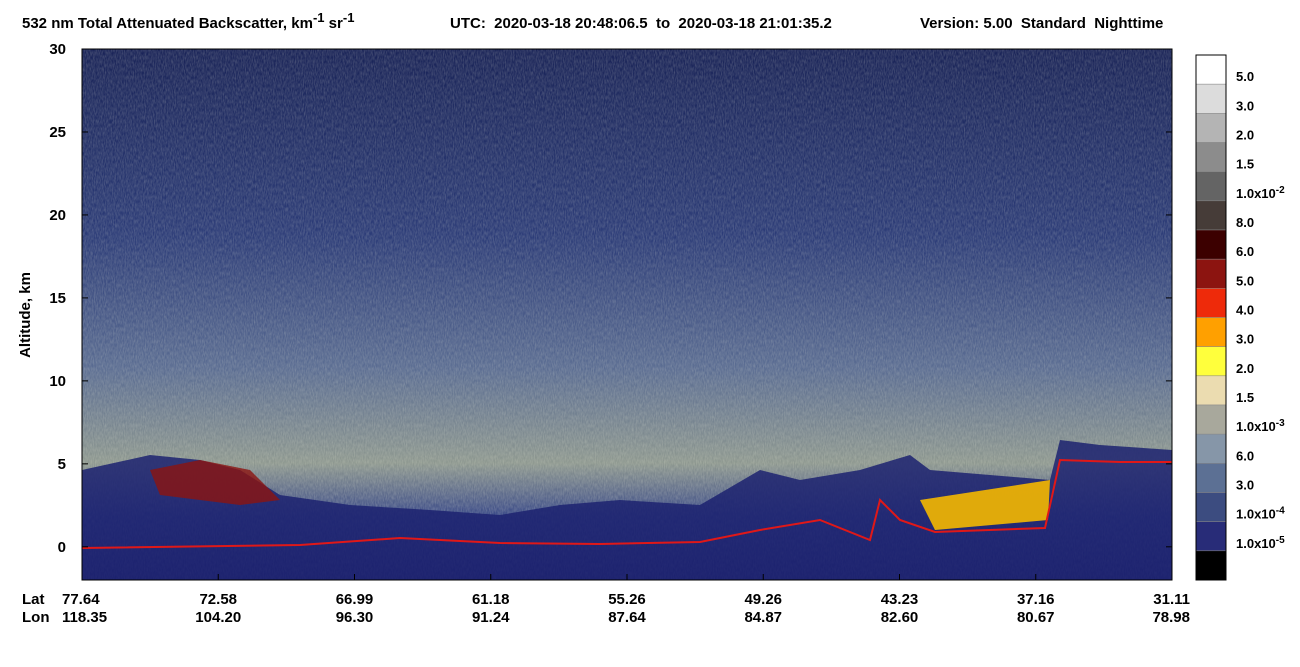 The height and width of the screenshot is (667, 1300). What do you see at coordinates (25, 315) in the screenshot?
I see `y-axis-label: Altitude, km` at bounding box center [25, 315].